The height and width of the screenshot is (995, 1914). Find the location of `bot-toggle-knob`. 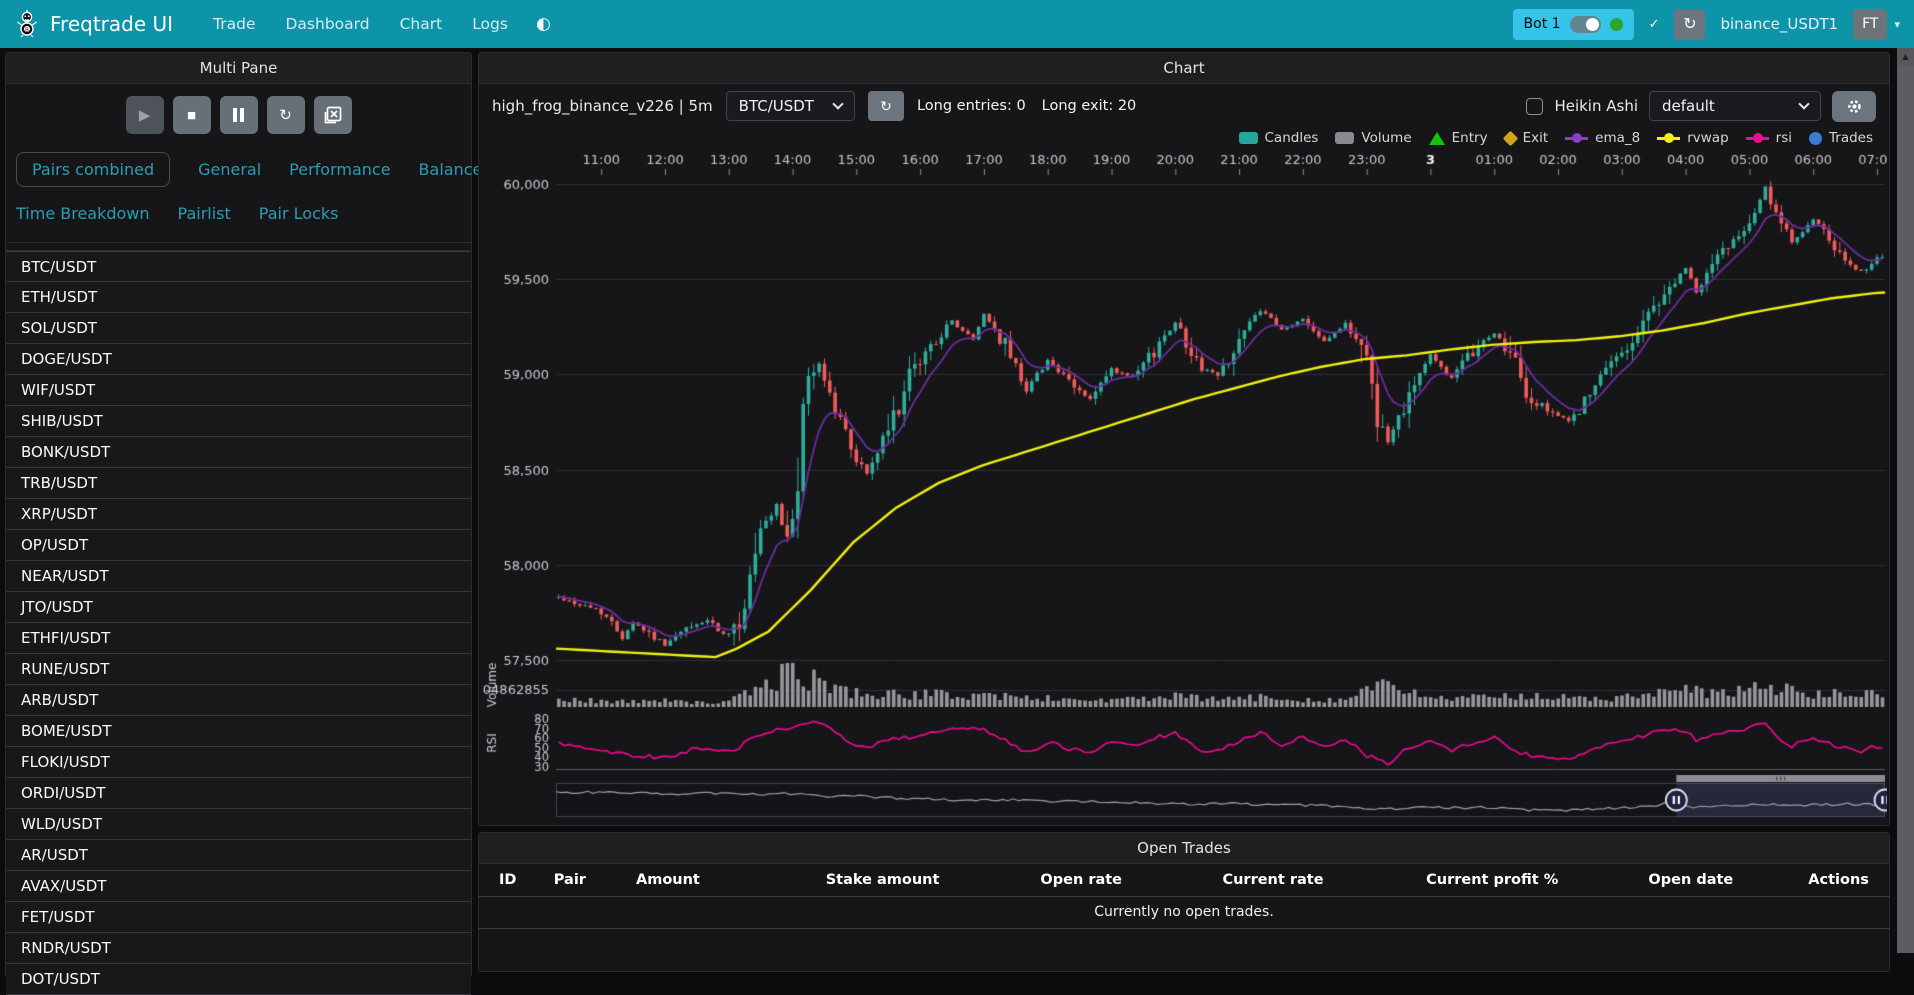

bot-toggle-knob is located at coordinates (1592, 24).